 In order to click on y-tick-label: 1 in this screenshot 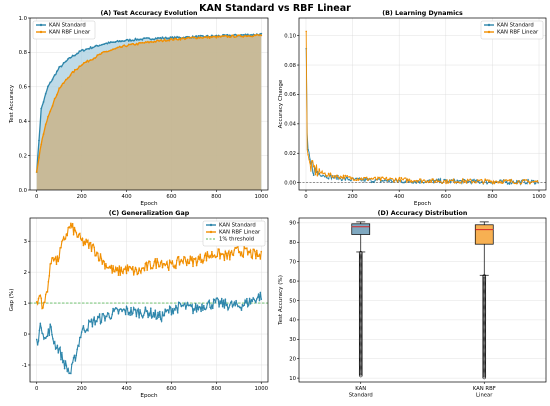, I will do `click(25, 304)`.